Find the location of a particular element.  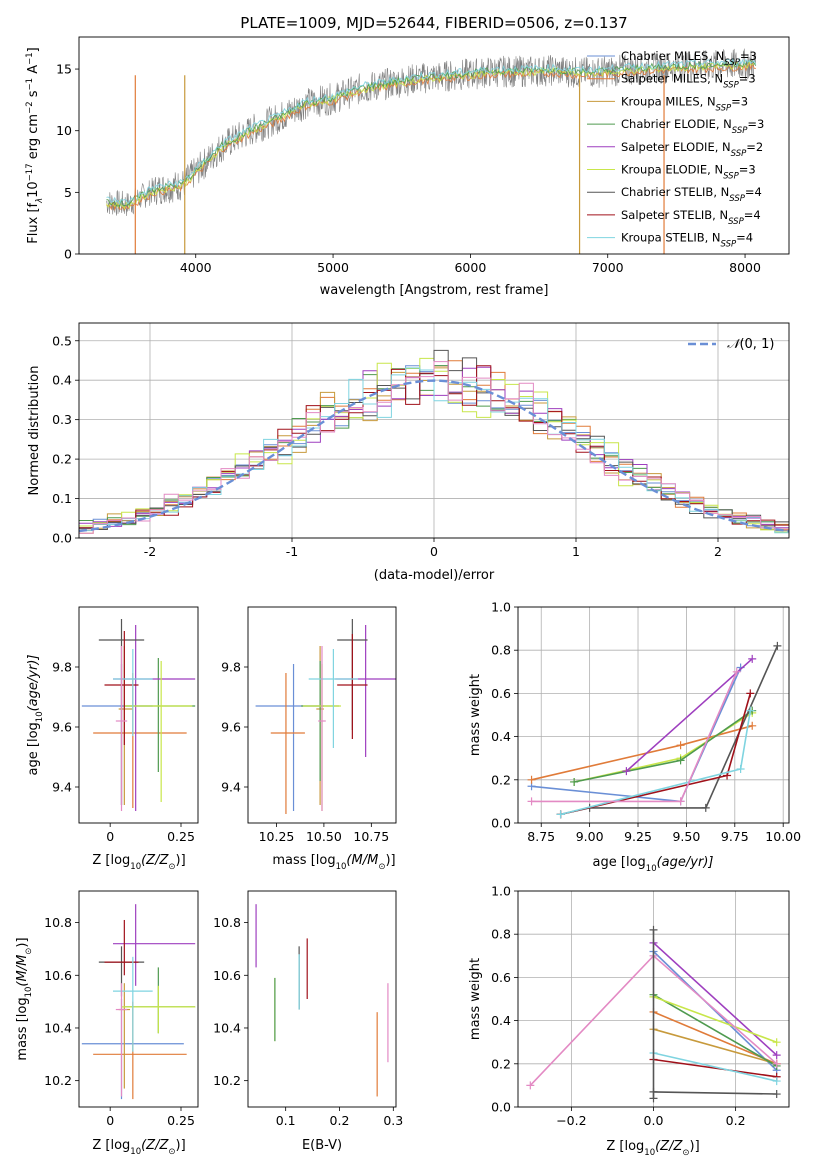

x-tick-label: 1 is located at coordinates (576, 551).